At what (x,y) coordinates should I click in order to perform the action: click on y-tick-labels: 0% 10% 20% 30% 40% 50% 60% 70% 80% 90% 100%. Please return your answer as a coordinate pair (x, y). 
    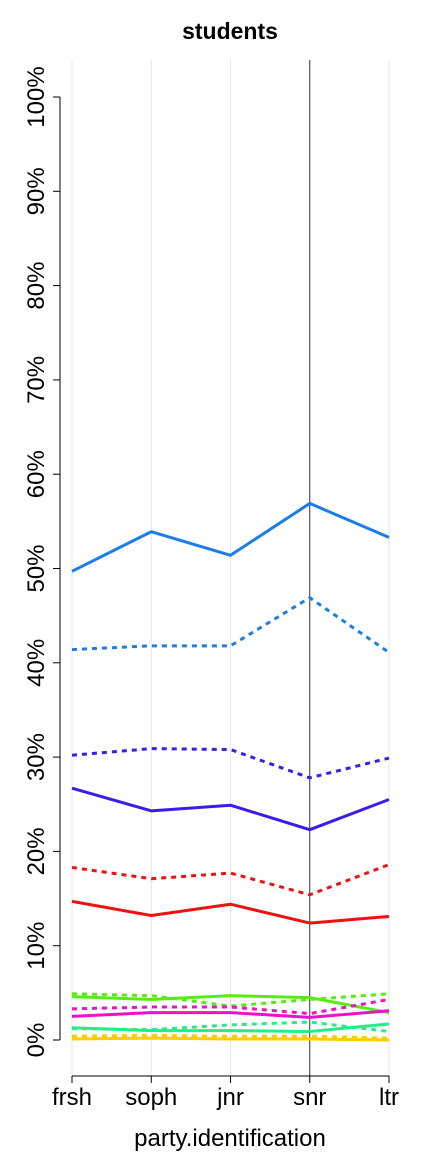
    Looking at the image, I should click on (36, 561).